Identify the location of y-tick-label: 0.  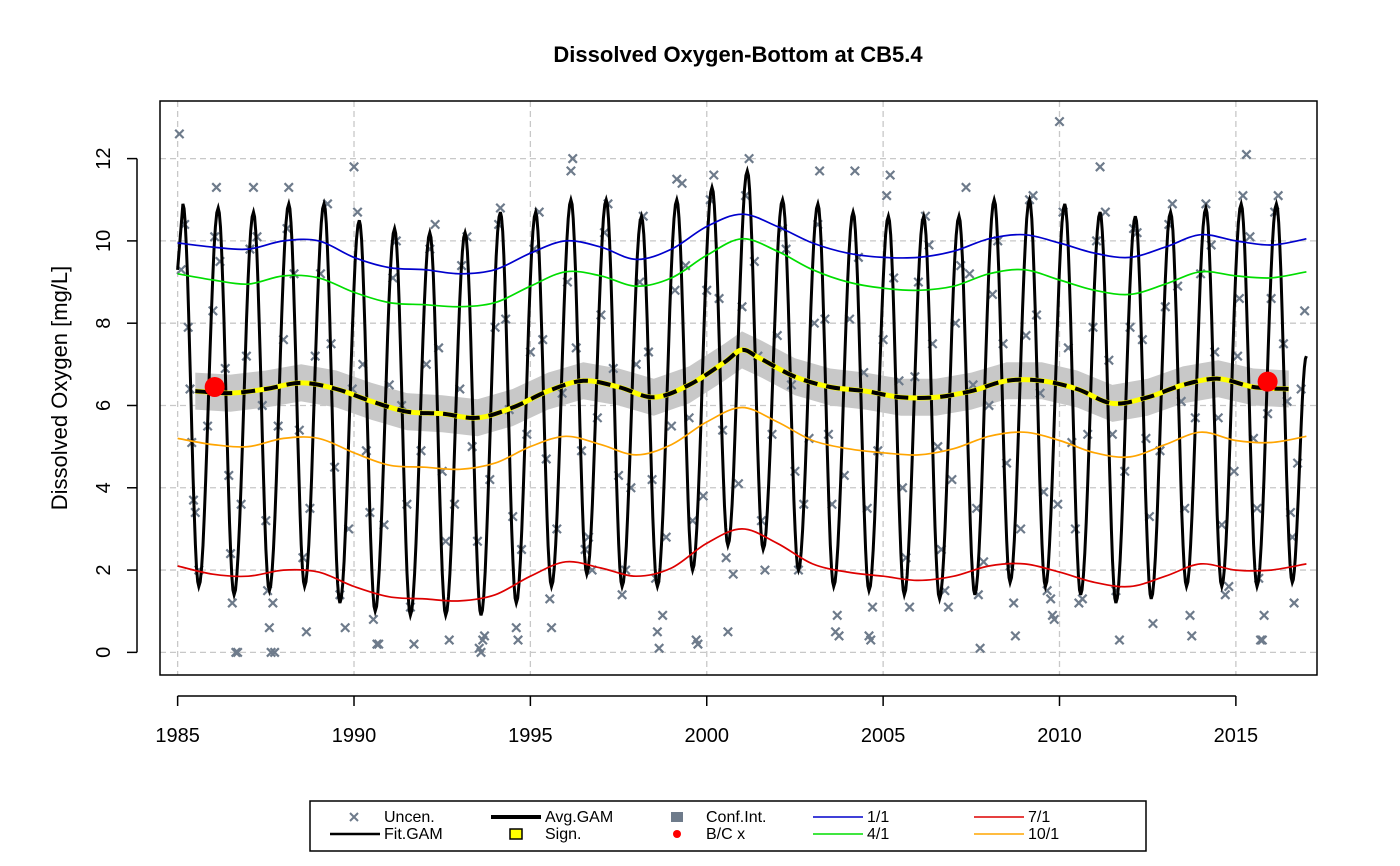
(104, 652).